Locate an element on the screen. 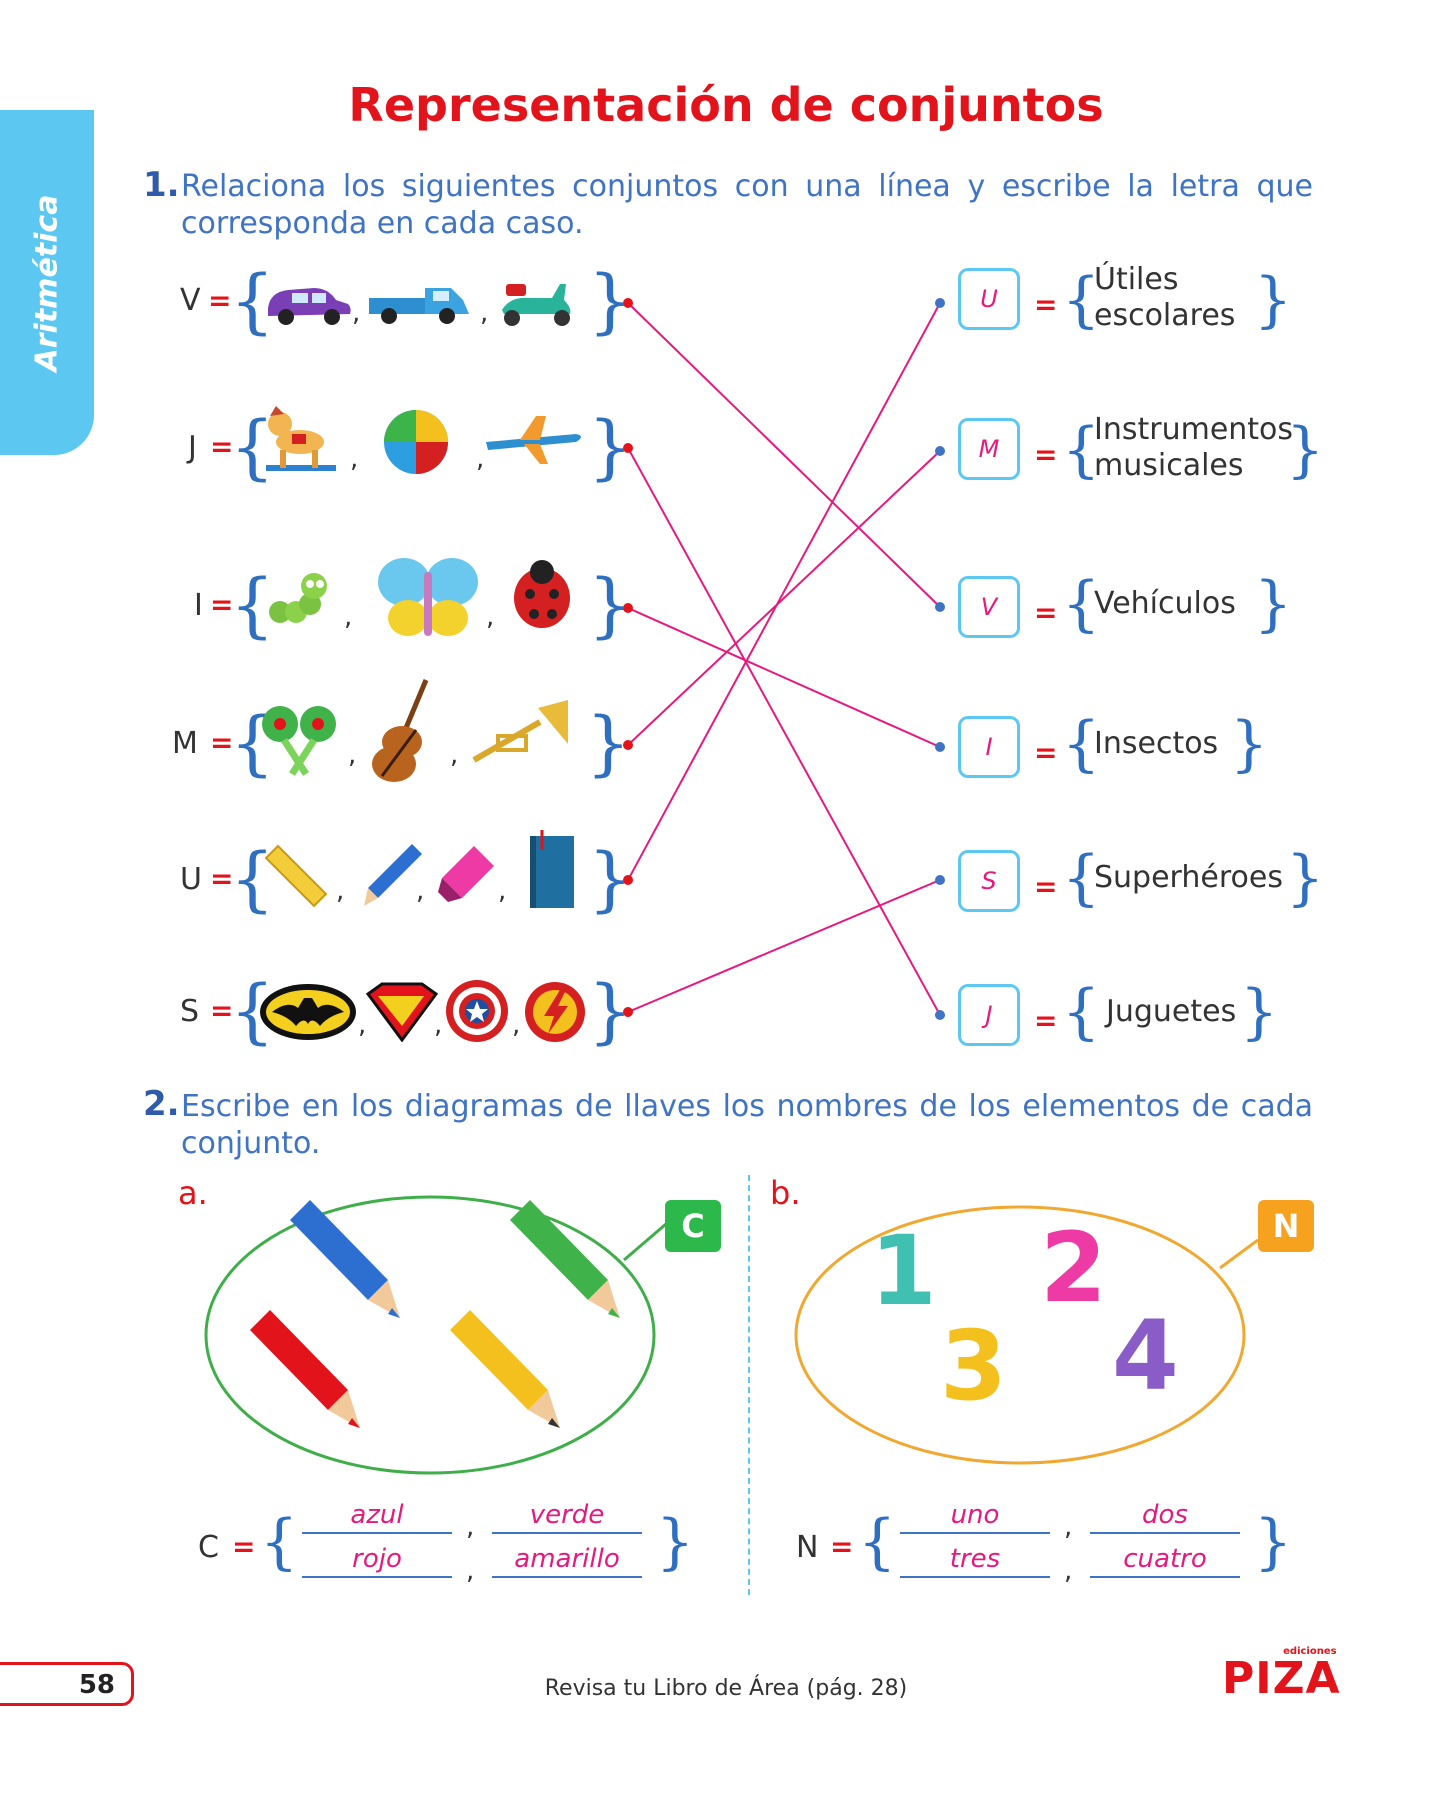  set-C-tag: C is located at coordinates (693, 1226).